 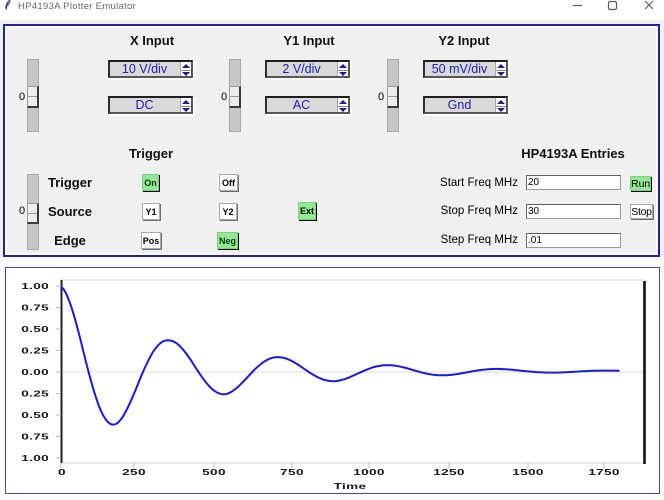 What do you see at coordinates (292, 473) in the screenshot?
I see `svg-text: 750` at bounding box center [292, 473].